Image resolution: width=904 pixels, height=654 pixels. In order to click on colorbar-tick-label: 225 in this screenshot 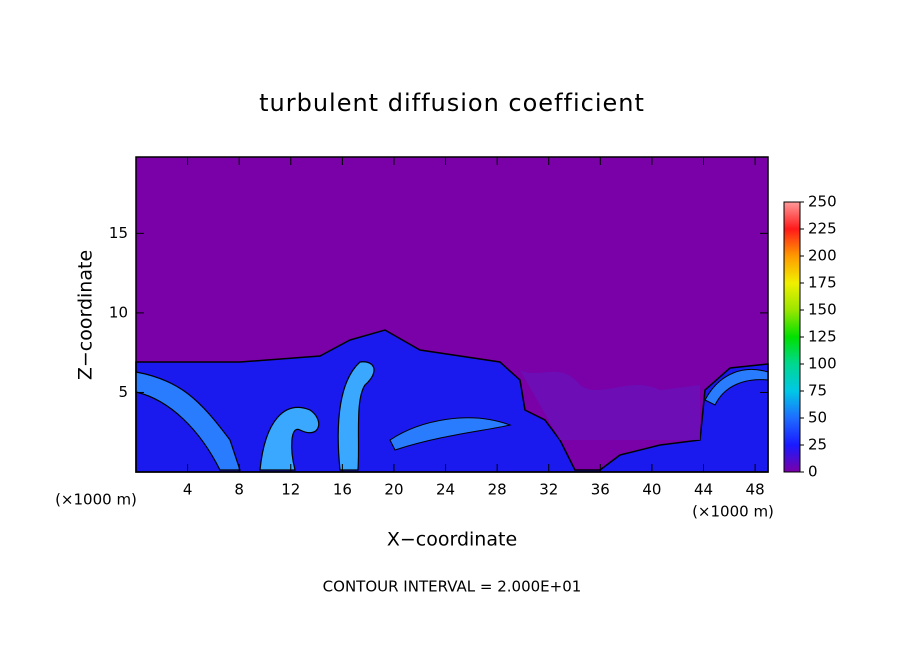, I will do `click(822, 229)`.